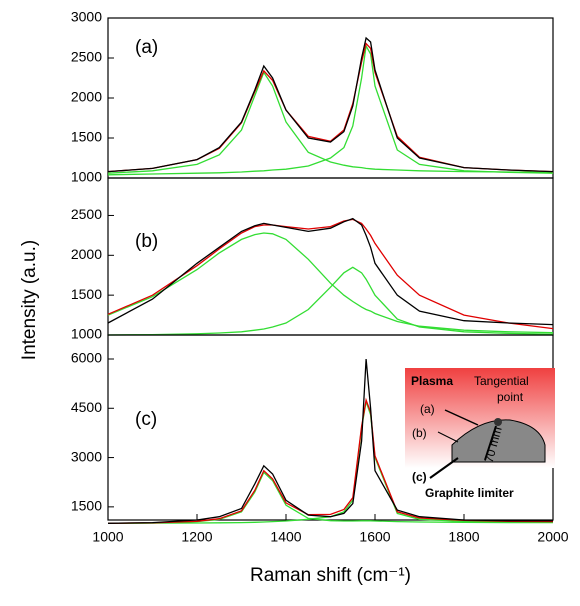 This screenshot has width=580, height=606. Describe the element at coordinates (501, 381) in the screenshot. I see `inset-label: Tangential` at that location.